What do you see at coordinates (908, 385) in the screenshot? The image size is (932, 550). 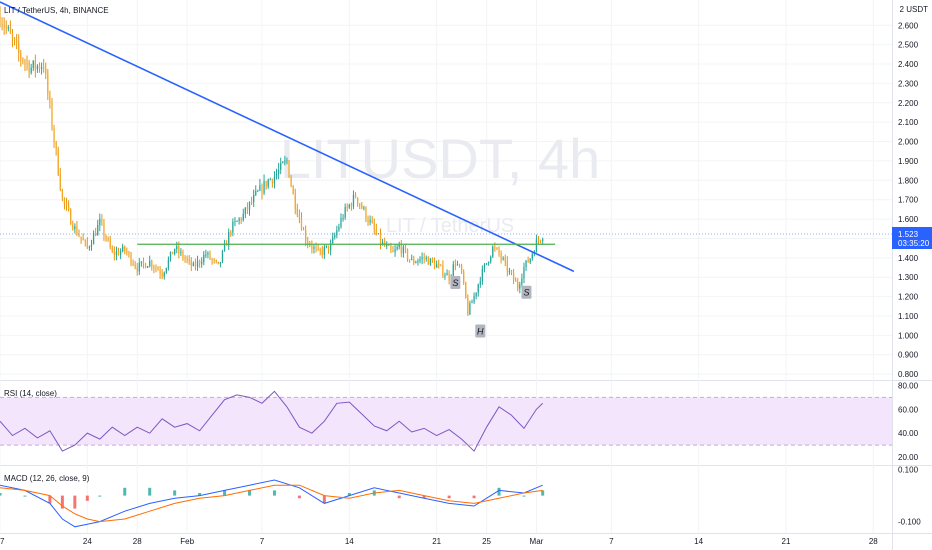 I see `rsi-tick-label: 80.00` at bounding box center [908, 385].